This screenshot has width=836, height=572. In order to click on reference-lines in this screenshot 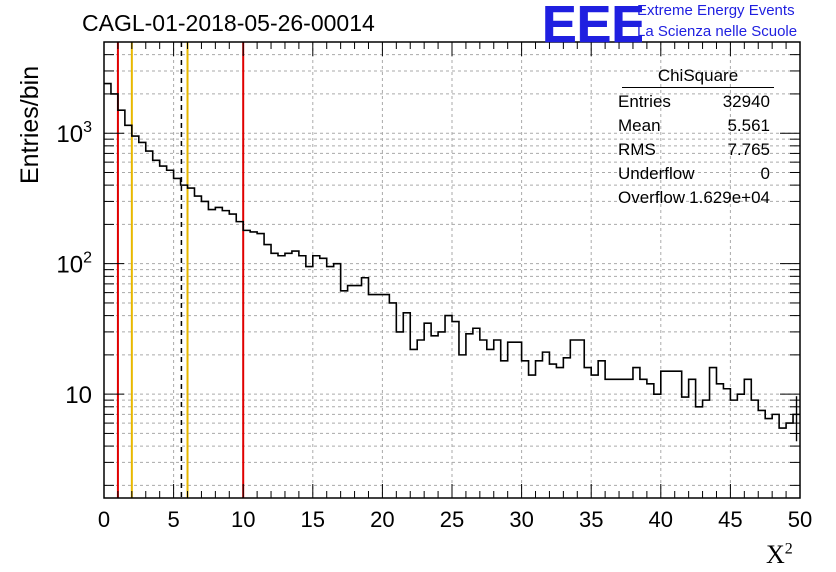, I will do `click(180, 270)`.